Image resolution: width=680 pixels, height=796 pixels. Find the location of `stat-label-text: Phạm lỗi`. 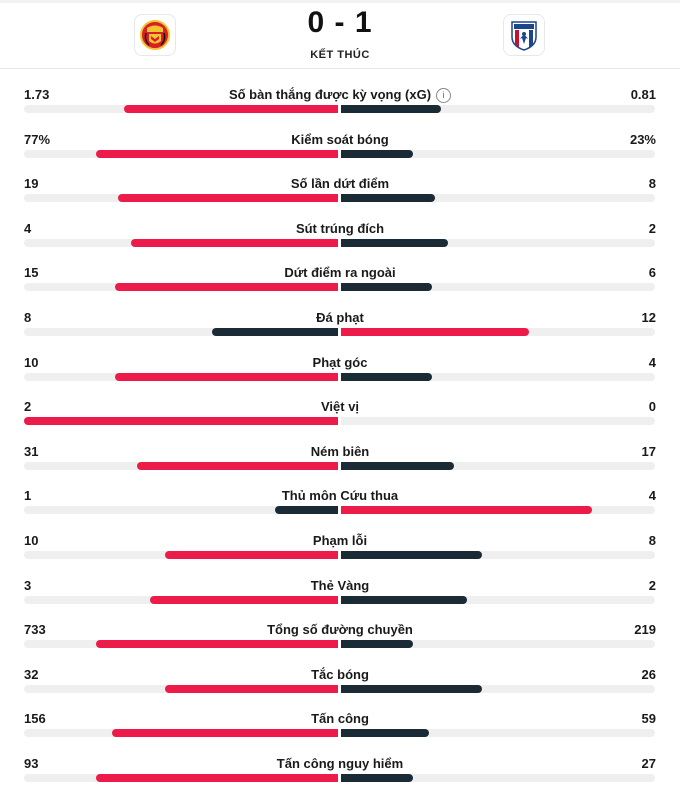

stat-label-text: Phạm lỗi is located at coordinates (340, 540).